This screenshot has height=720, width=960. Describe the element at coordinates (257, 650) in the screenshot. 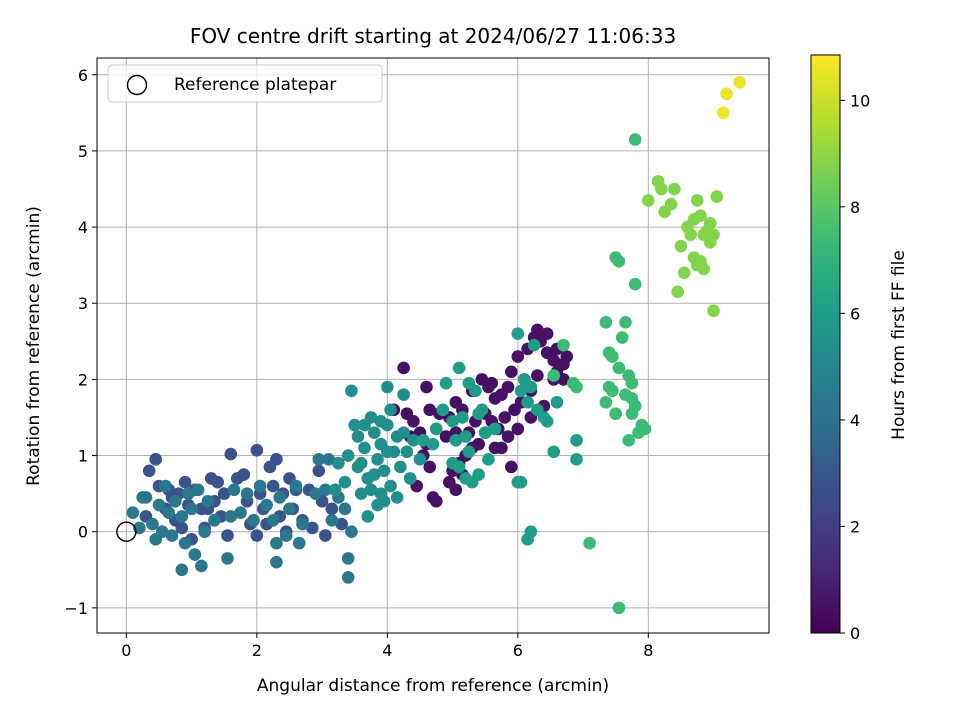

I see `x-tick-label: 2` at that location.